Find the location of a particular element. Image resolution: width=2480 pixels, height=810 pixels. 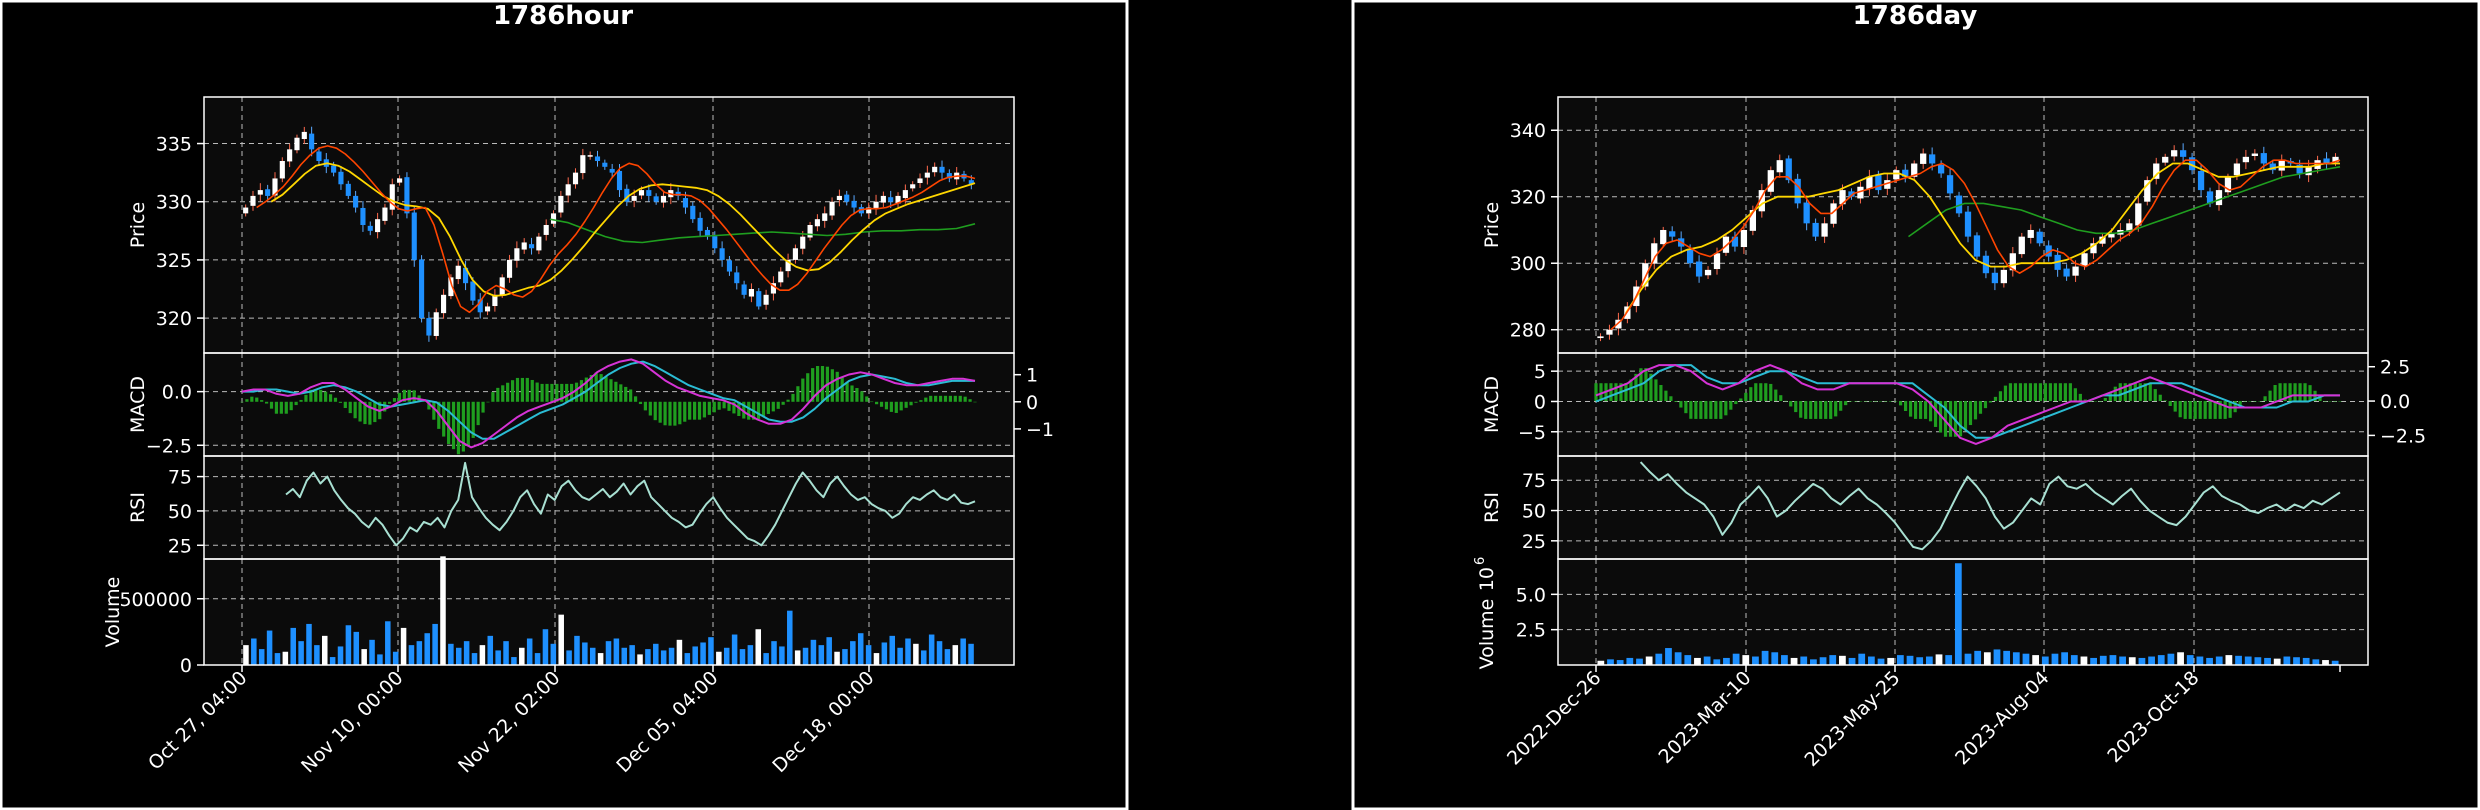

rsi-tick-label: 75 is located at coordinates (1534, 481).